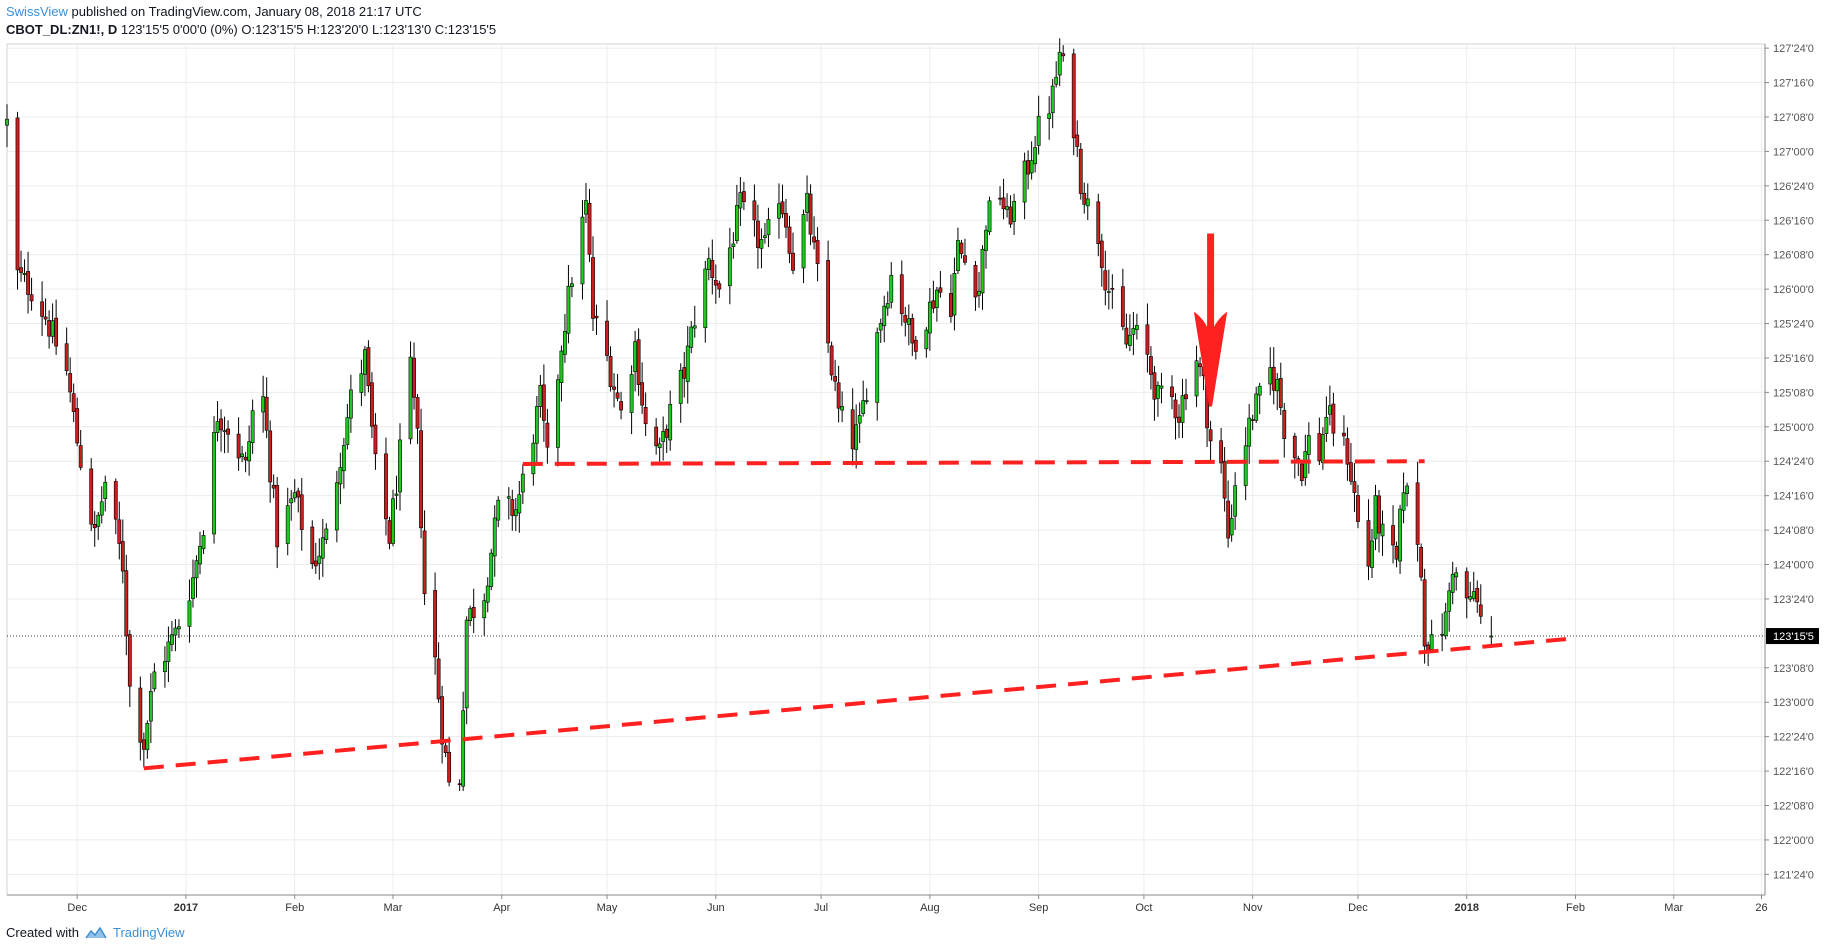 This screenshot has width=1824, height=950. What do you see at coordinates (1466, 908) in the screenshot?
I see `x-tick-label: 2018` at bounding box center [1466, 908].